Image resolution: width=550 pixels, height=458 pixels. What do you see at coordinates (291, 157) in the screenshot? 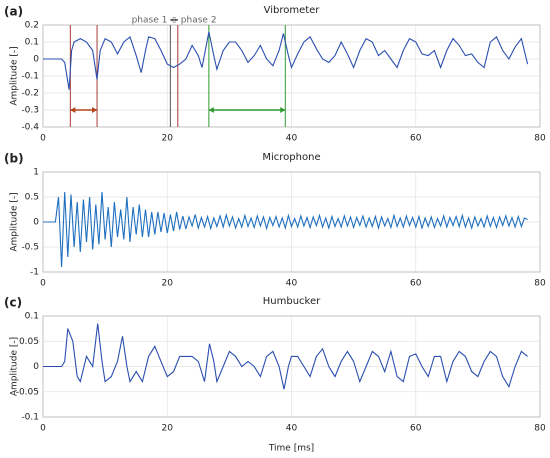
I see `chart-title: Microphone` at bounding box center [291, 157].